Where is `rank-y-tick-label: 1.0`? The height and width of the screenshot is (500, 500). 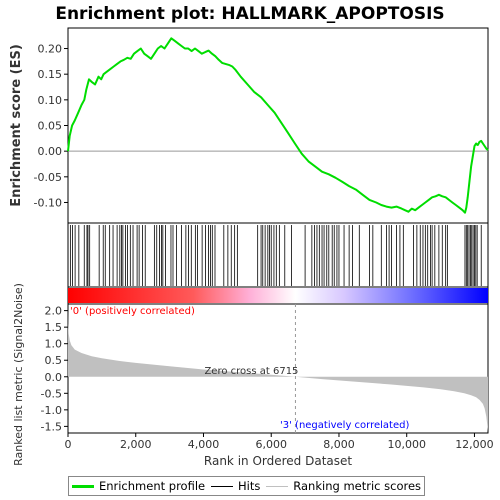
rank-y-tick-label: 1.0 is located at coordinates (54, 344).